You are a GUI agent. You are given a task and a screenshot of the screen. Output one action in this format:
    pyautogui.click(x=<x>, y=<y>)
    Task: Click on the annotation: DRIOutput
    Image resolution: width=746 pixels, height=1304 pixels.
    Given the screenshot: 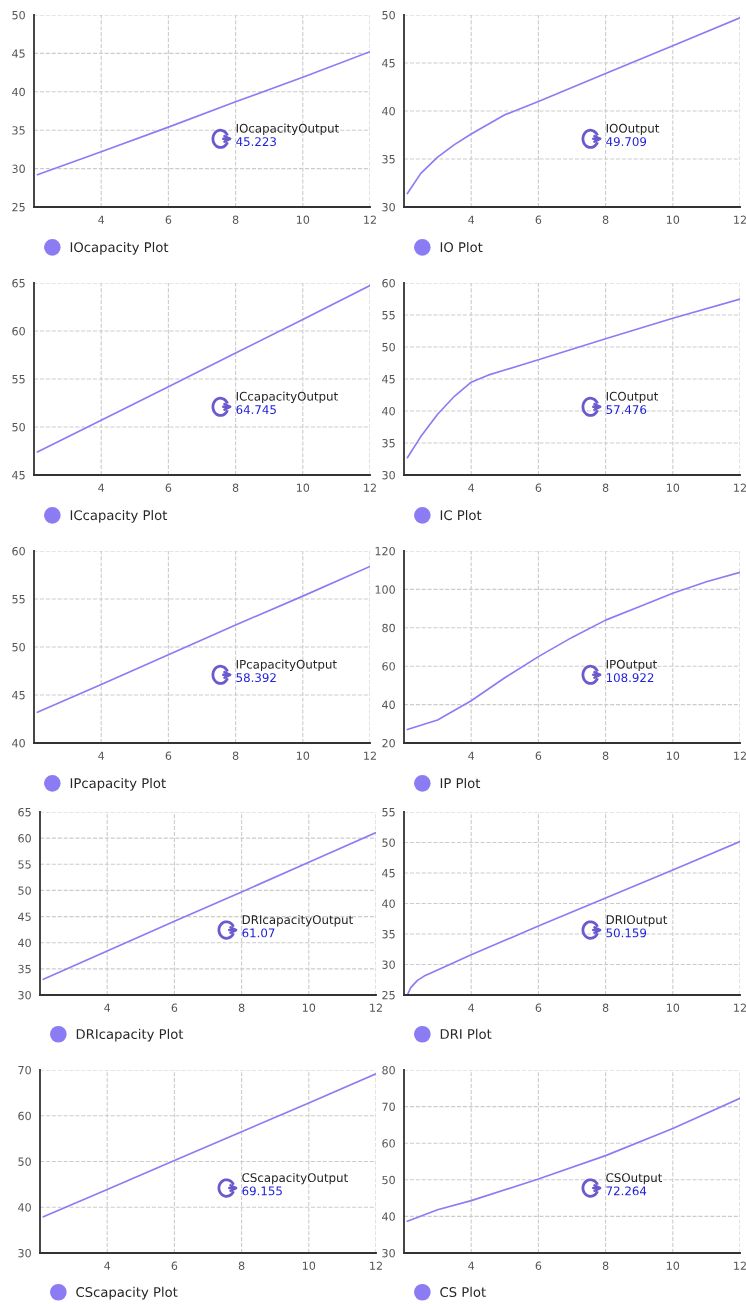 What is the action you would take?
    pyautogui.click(x=637, y=921)
    